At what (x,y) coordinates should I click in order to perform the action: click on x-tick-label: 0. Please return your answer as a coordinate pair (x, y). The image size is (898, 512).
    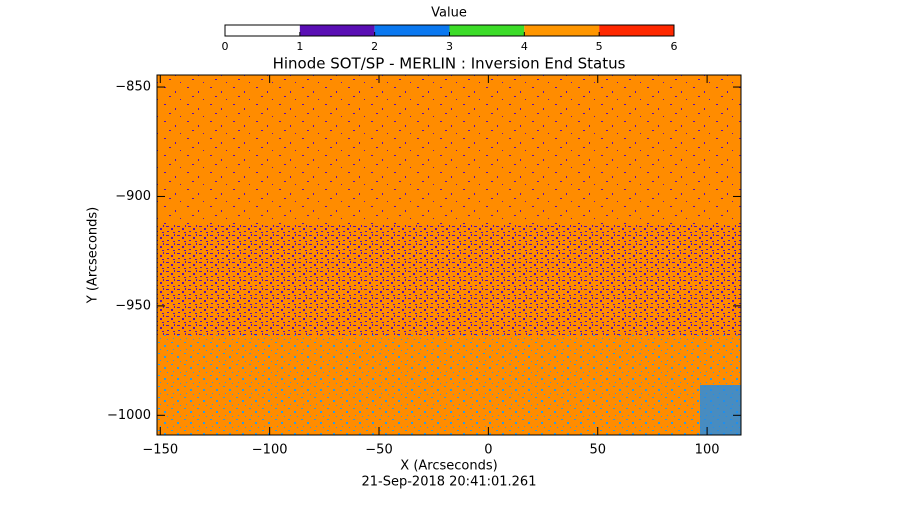
    Looking at the image, I should click on (488, 450).